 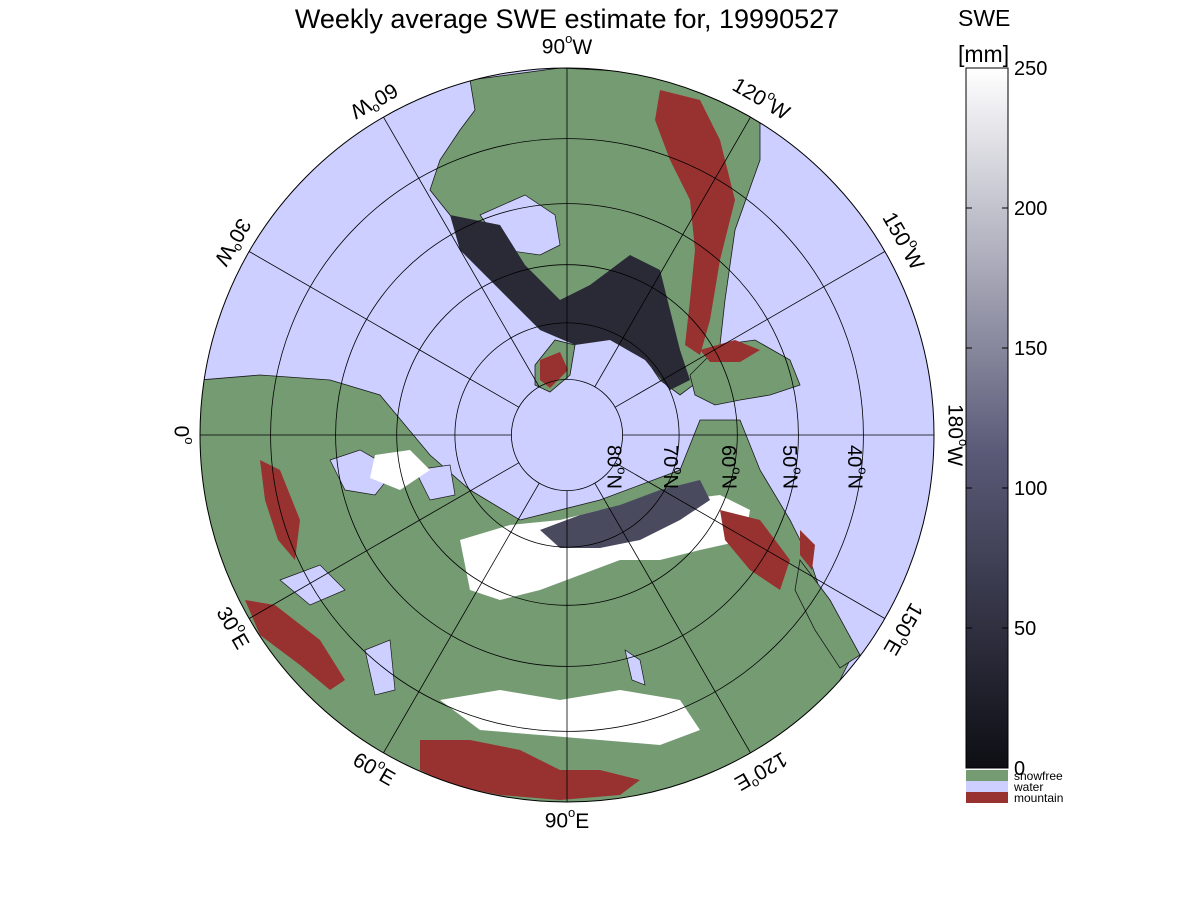 I want to click on mountain-kamchatka, so click(x=807, y=550).